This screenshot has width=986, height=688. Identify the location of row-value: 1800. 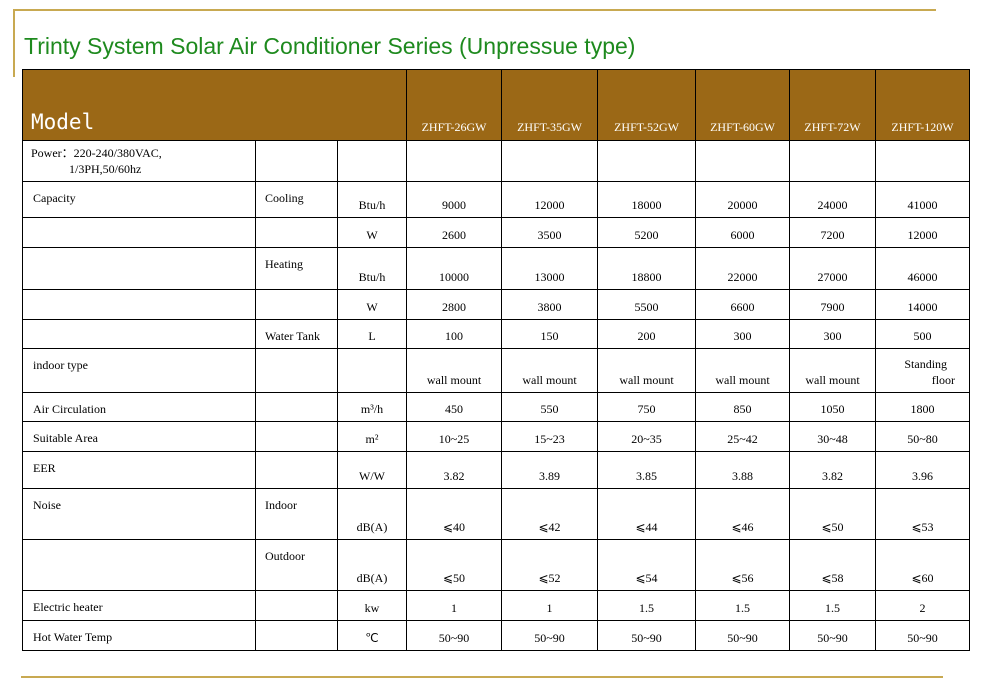
(923, 407).